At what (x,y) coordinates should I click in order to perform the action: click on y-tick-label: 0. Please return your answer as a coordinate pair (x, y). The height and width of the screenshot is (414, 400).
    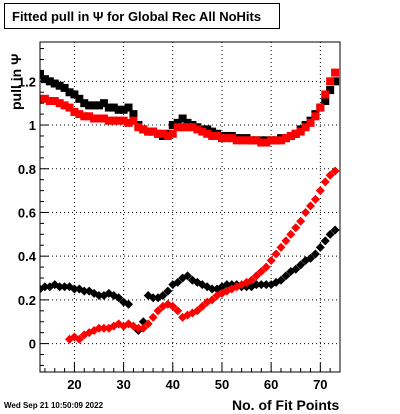
    Looking at the image, I should click on (32, 344).